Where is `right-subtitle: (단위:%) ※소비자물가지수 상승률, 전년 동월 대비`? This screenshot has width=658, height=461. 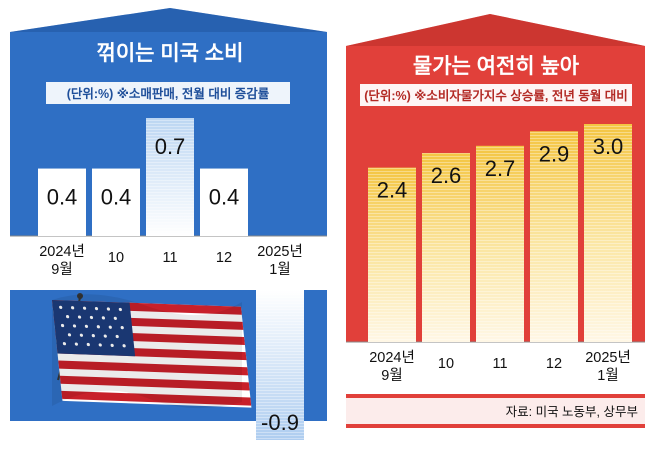
right-subtitle: (단위:%) ※소비자물가지수 상승률, 전년 동월 대비 is located at coordinates (496, 95).